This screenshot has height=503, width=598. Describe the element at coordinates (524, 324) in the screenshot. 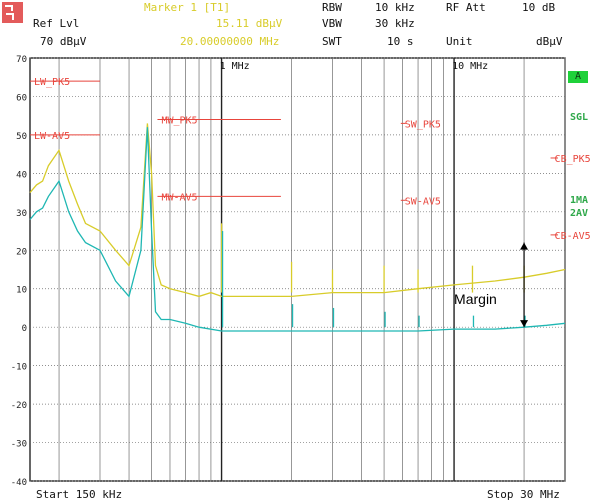

I see `margin-arrow-head-down` at that location.